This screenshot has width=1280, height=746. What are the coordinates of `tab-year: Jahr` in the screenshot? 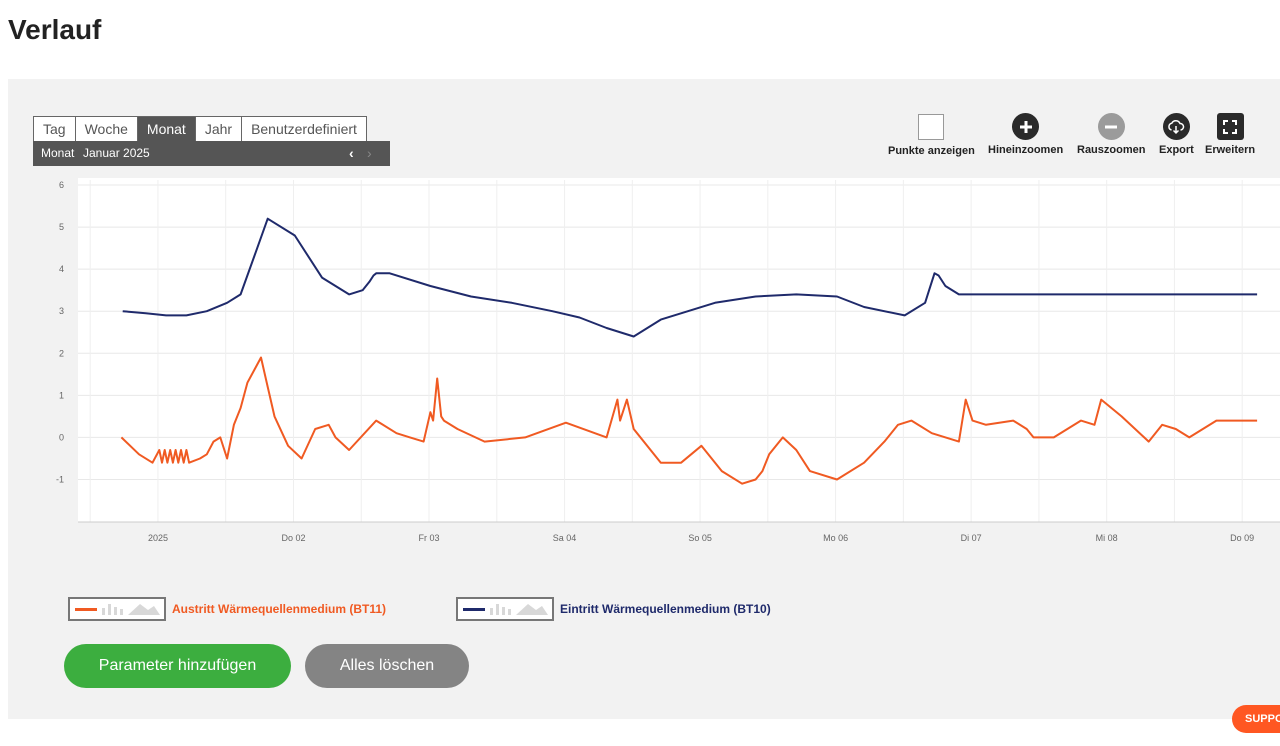 It's located at (219, 129).